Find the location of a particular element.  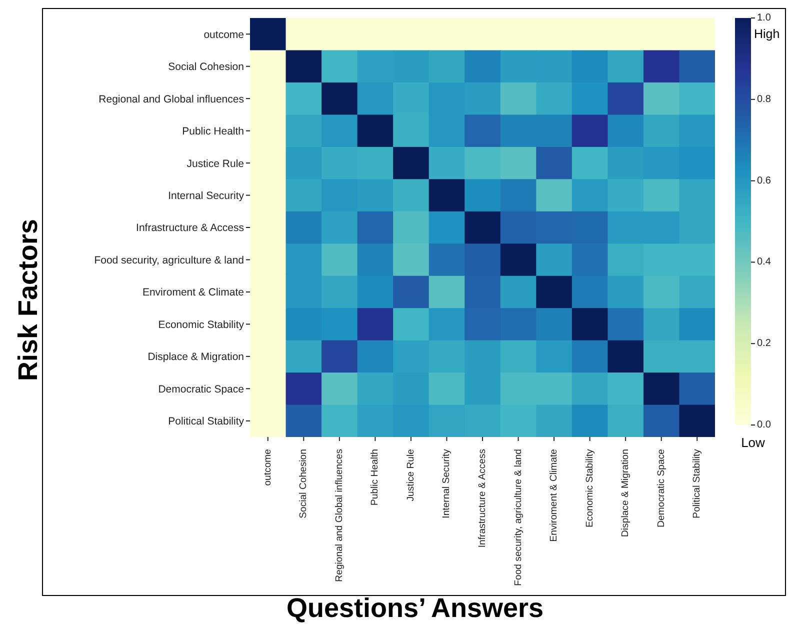

color-bar-label: 0.4 is located at coordinates (764, 262).